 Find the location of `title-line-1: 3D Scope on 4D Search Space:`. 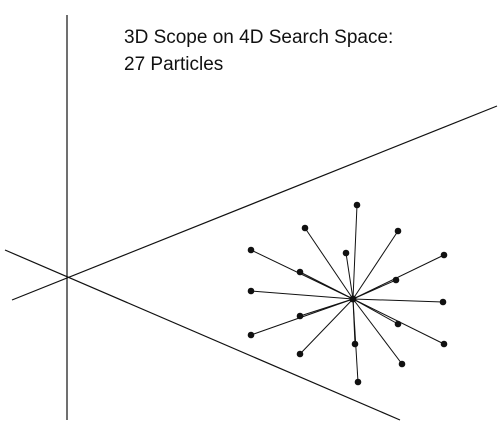

title-line-1: 3D Scope on 4D Search Space: is located at coordinates (259, 37).